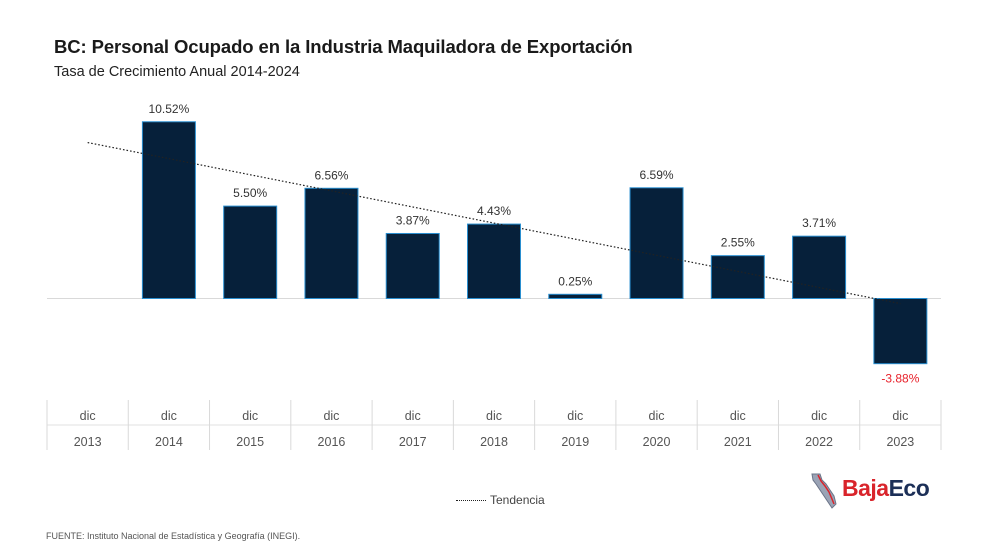 The image size is (990, 556). I want to click on bar-2014, so click(168, 210).